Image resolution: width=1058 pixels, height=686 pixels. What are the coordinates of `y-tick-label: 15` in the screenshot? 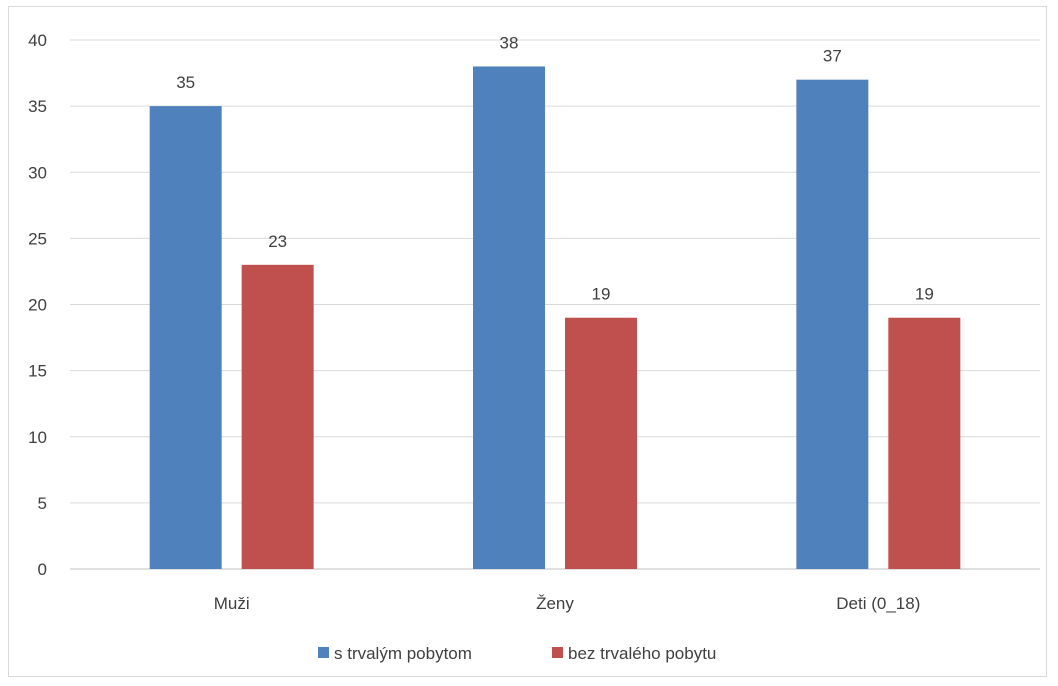 It's located at (37, 371).